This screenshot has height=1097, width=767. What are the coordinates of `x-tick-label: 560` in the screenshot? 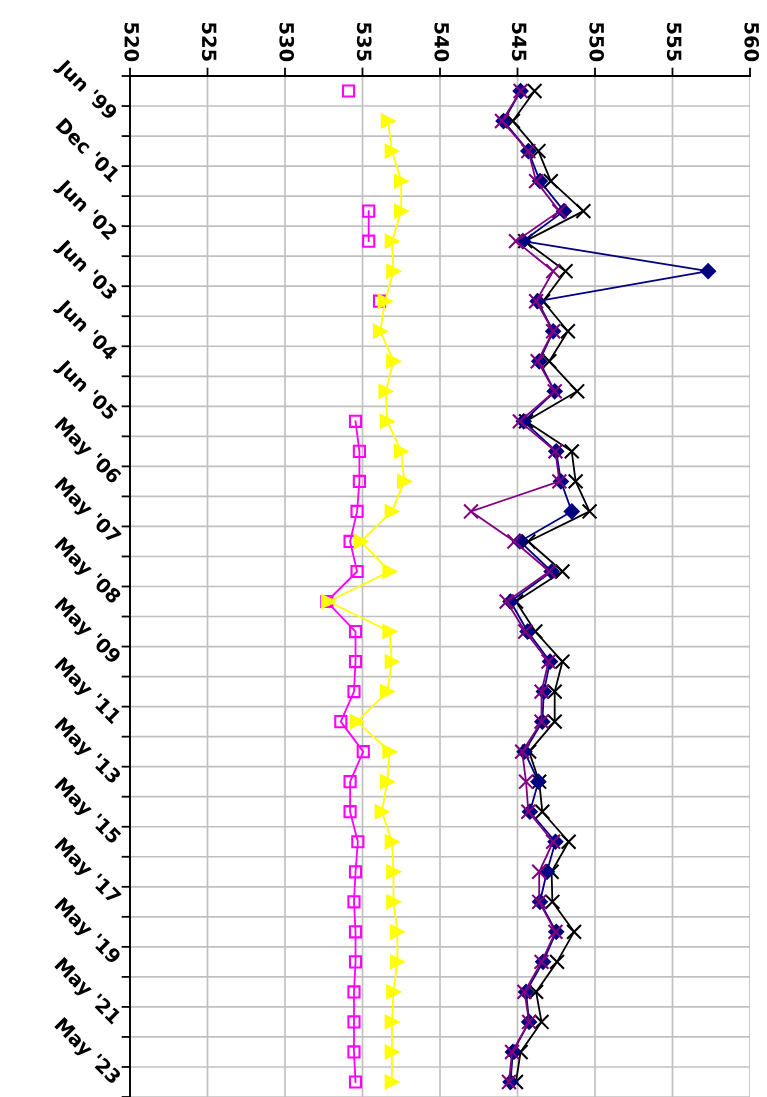 It's located at (752, 42).